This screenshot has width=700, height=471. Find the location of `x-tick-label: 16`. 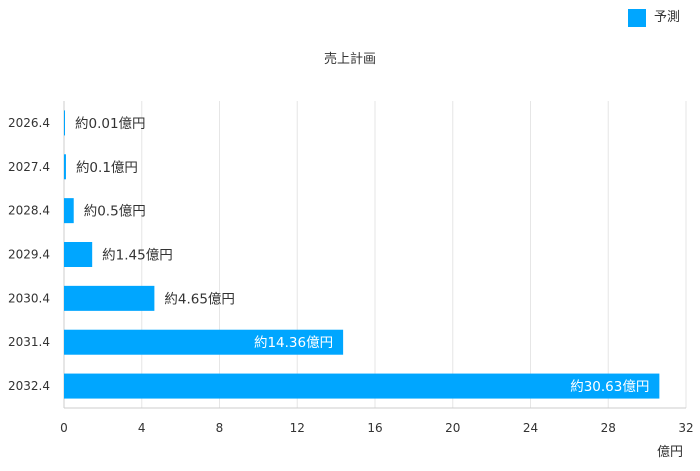

x-tick-label: 16 is located at coordinates (374, 428).